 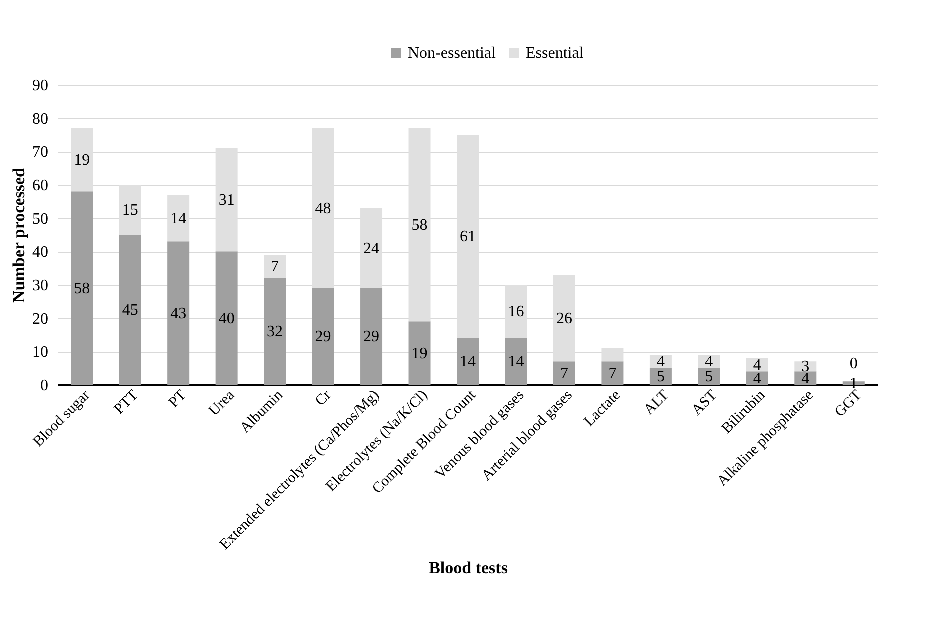 What do you see at coordinates (226, 200) in the screenshot?
I see `data-label: 31` at bounding box center [226, 200].